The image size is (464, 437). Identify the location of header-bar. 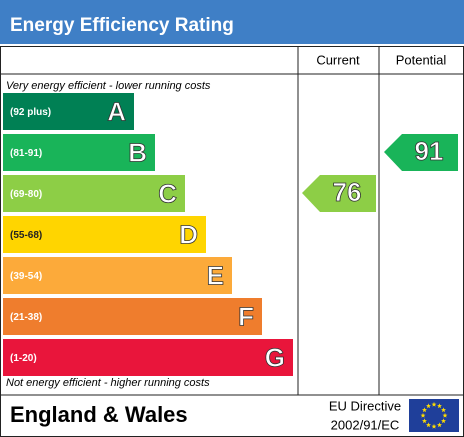
(232, 22).